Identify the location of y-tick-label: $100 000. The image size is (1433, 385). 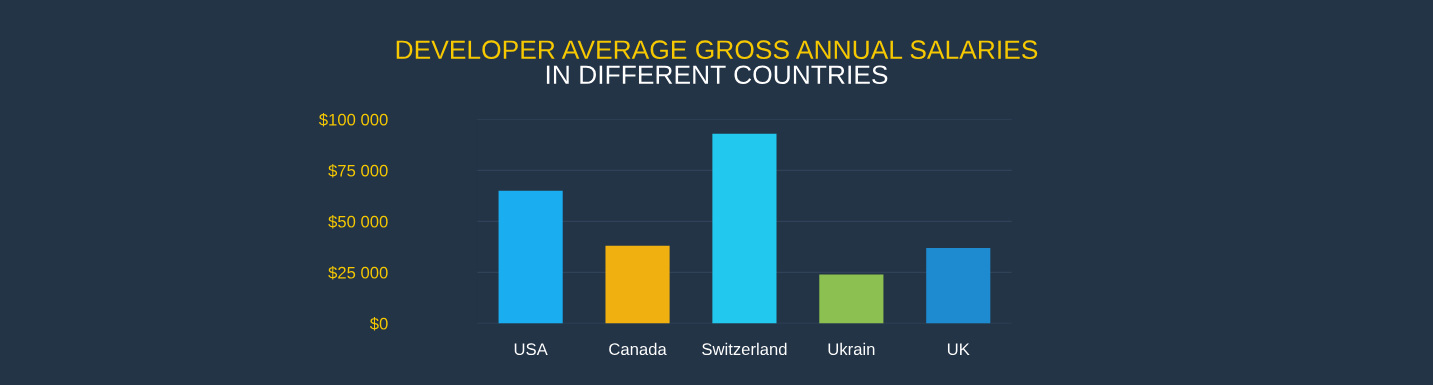
(353, 120).